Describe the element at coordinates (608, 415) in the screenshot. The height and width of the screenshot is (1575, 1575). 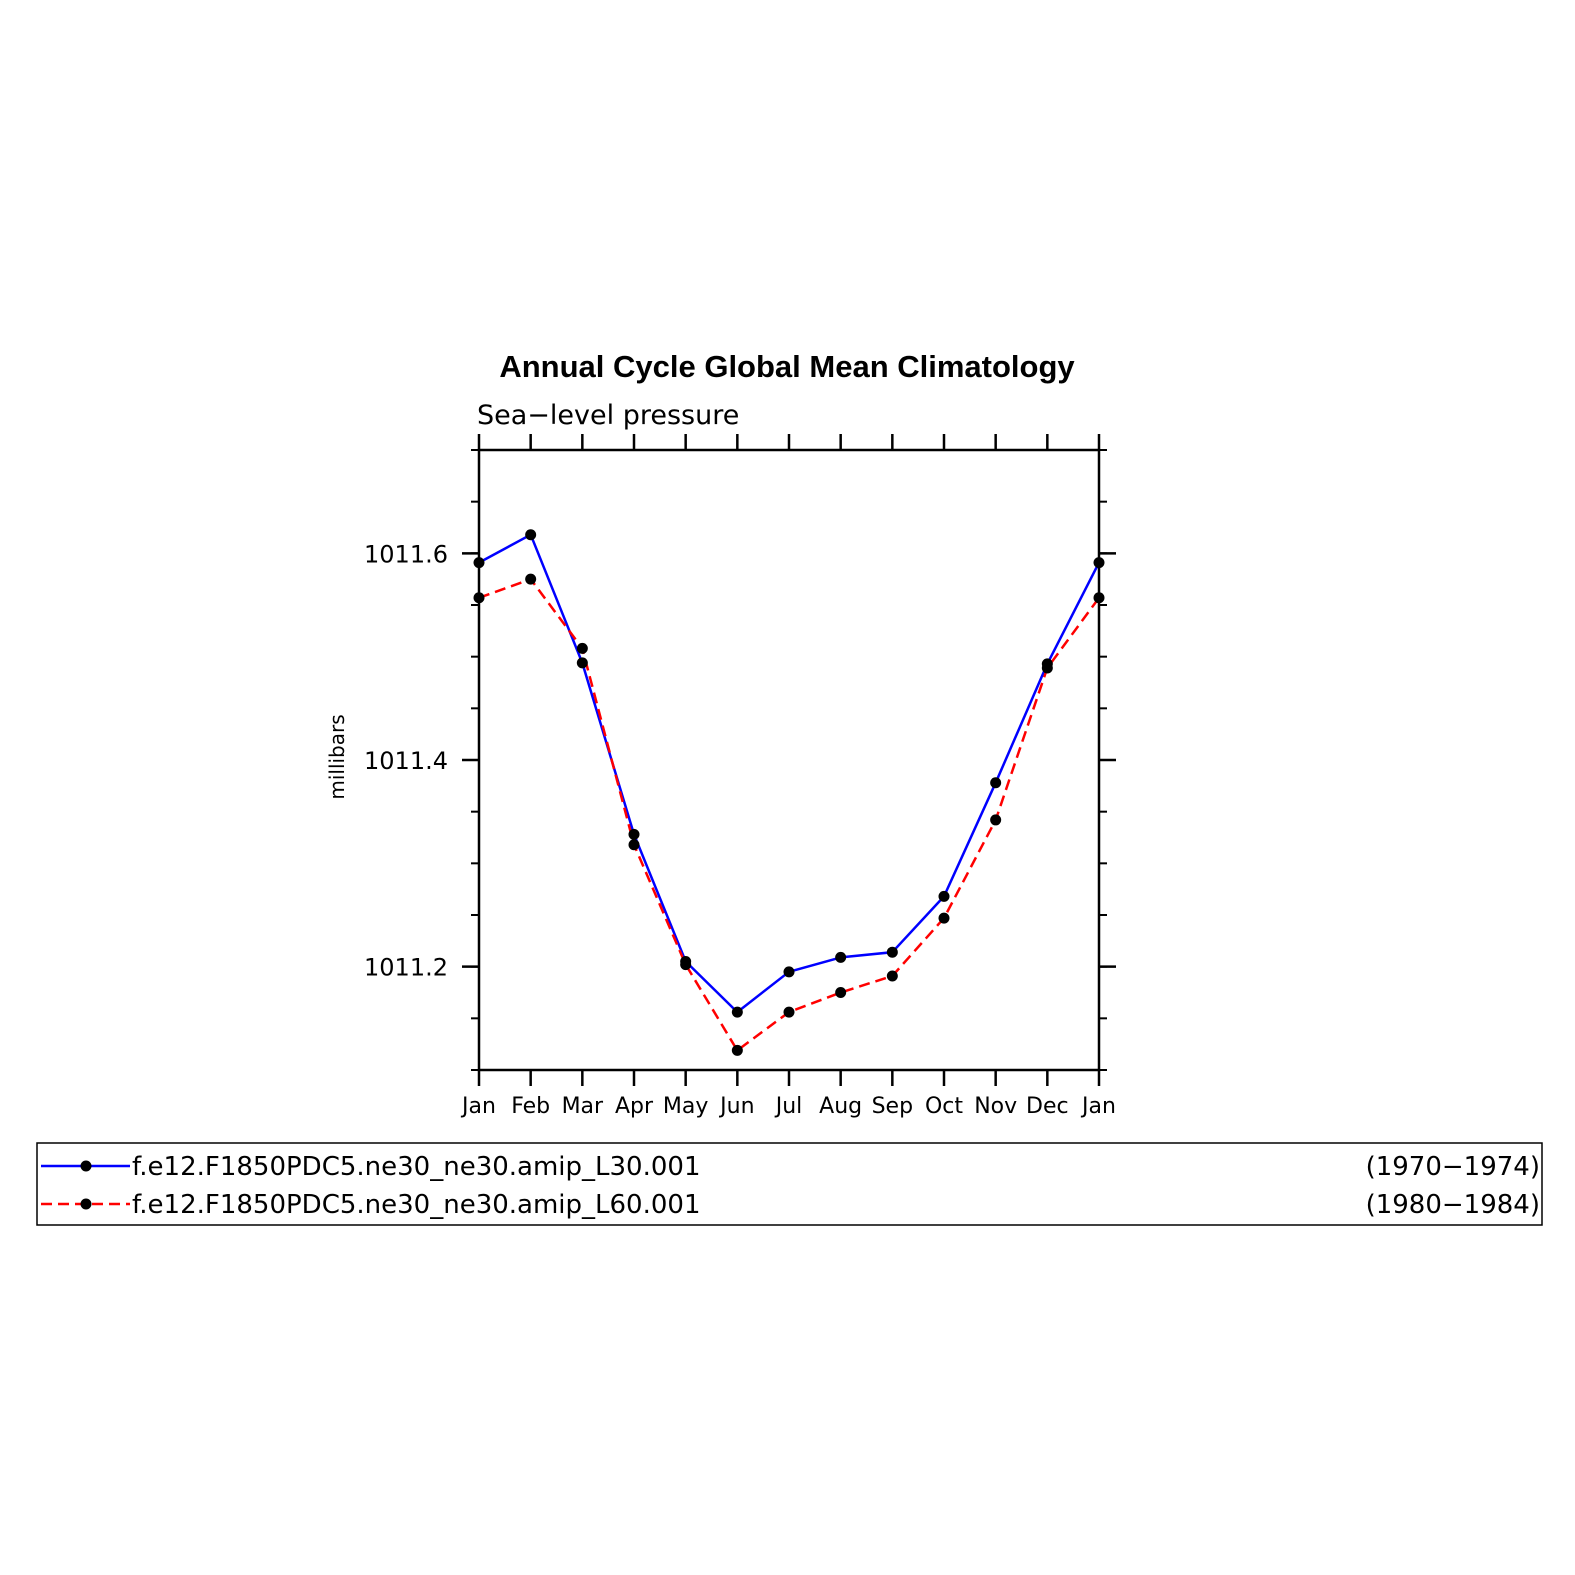
I see `chart-subtitle: Sea−level pressure` at that location.